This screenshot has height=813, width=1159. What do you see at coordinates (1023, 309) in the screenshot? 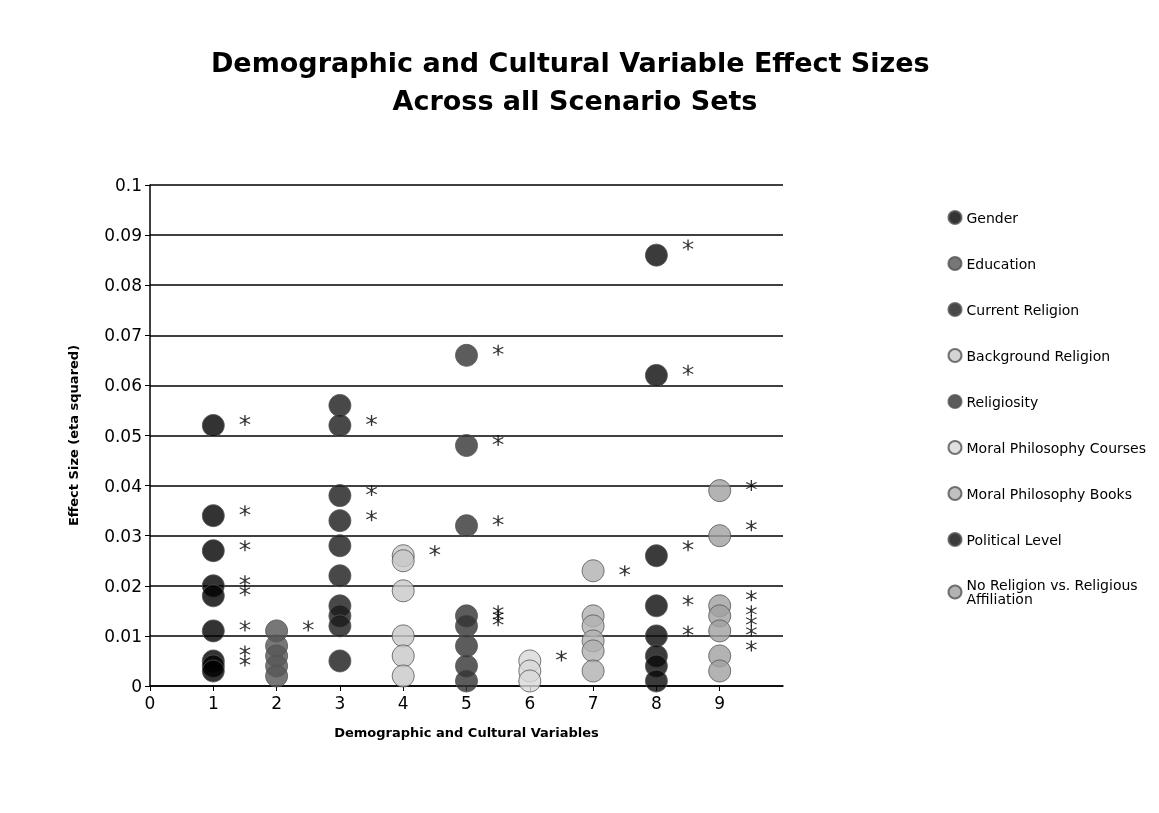
I see `legend-label: Current Religion` at bounding box center [1023, 309].